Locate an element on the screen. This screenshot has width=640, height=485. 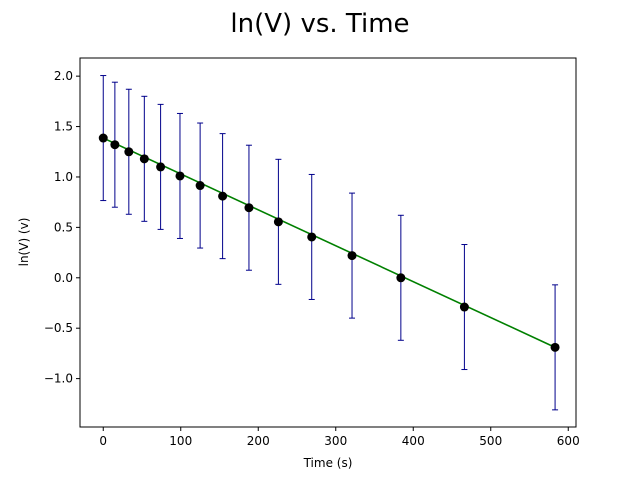
y-tick-label: −0.5 is located at coordinates (58, 328).